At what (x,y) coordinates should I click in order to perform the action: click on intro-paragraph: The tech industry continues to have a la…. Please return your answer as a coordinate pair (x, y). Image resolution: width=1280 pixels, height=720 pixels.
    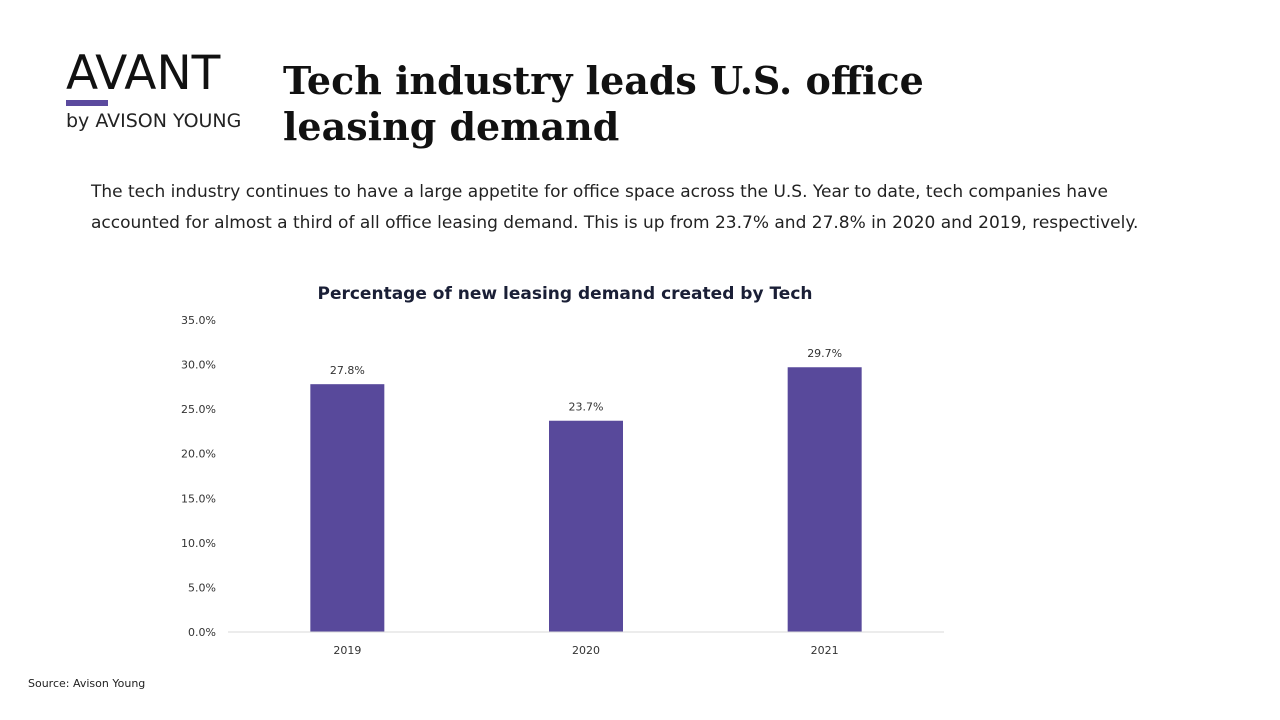
    Looking at the image, I should click on (615, 207).